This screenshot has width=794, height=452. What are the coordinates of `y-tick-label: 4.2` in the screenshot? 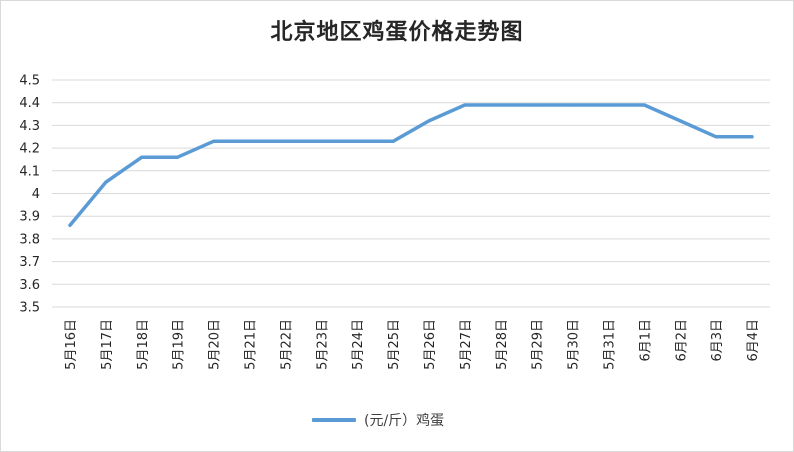 It's located at (29, 149).